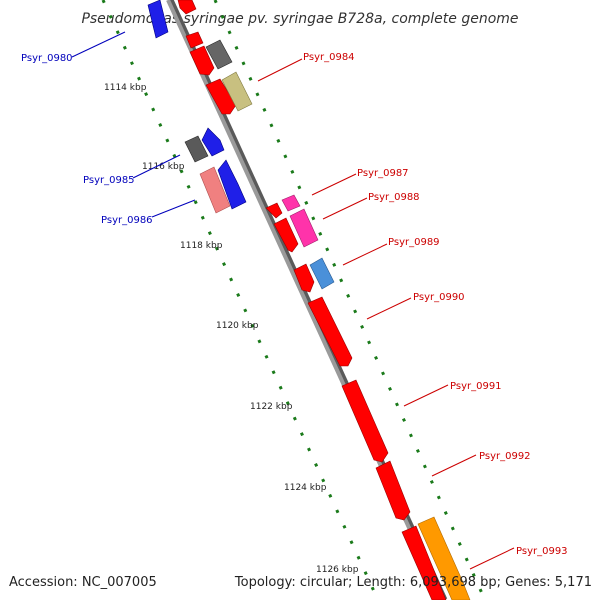 The image size is (600, 600). What do you see at coordinates (187, 7) in the screenshot?
I see `gene-block-a` at bounding box center [187, 7].